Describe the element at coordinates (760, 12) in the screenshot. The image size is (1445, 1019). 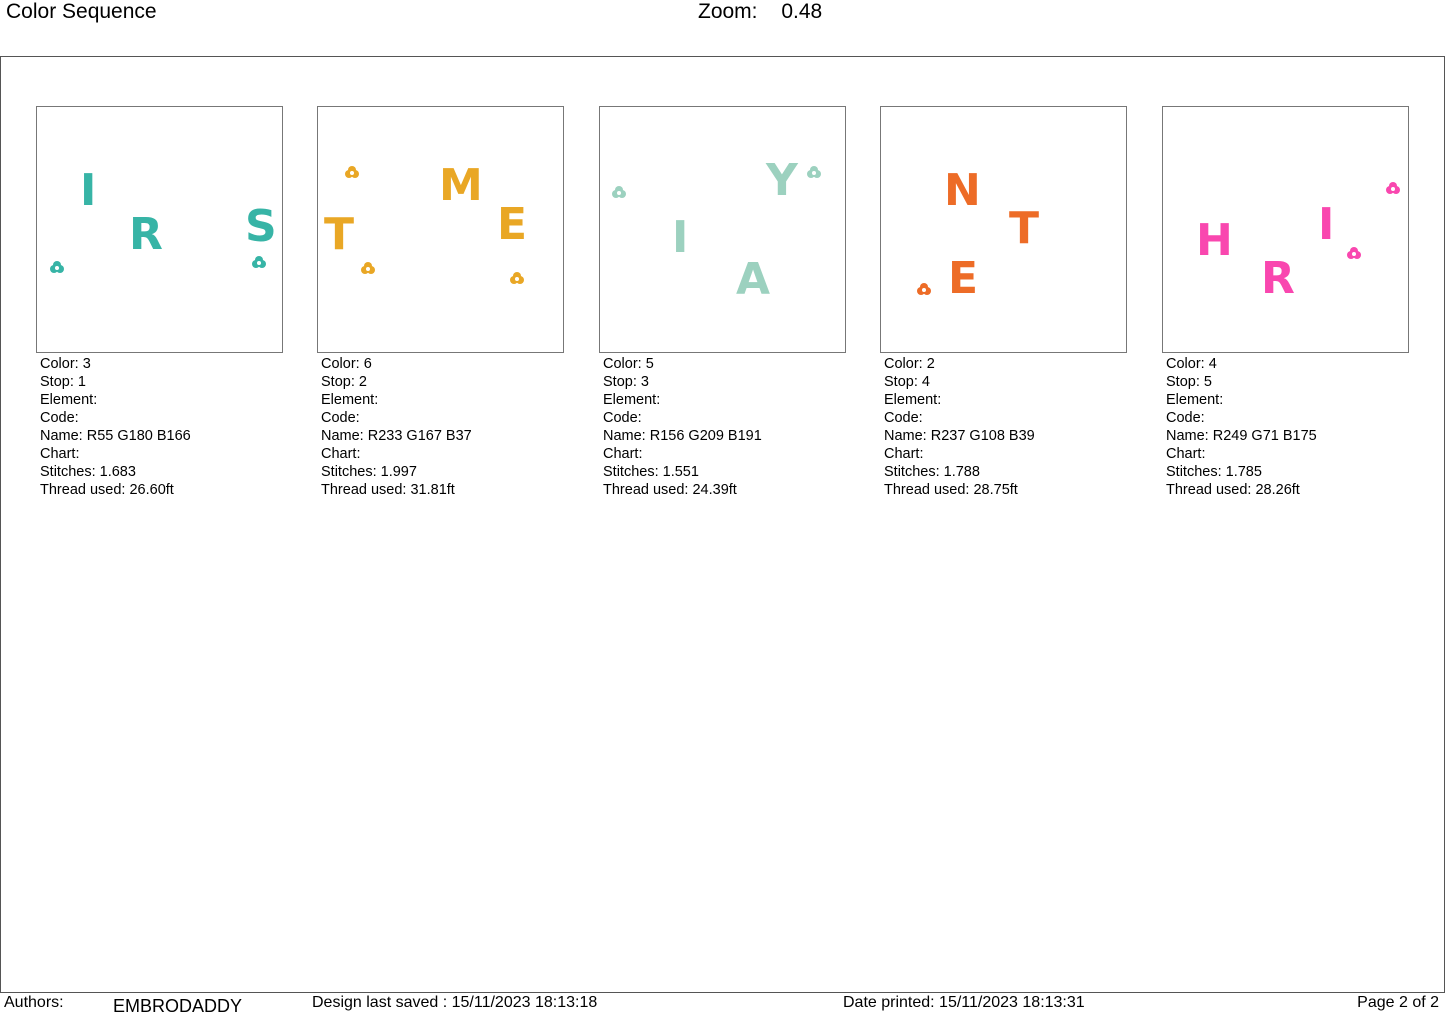
I see `zoom-readout: Zoom: 0.48` at that location.